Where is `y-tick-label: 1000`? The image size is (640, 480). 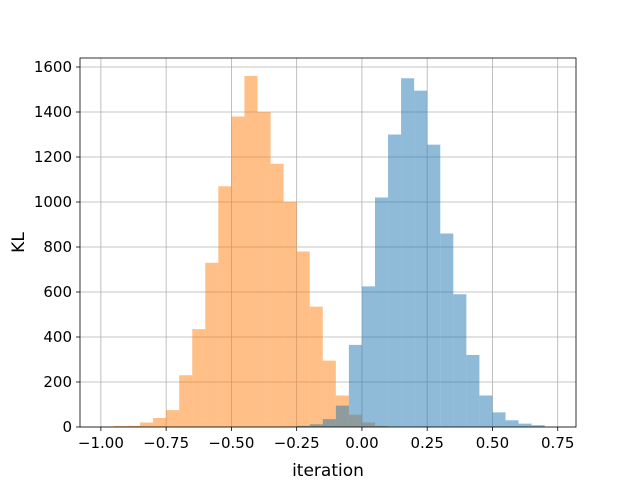 y-tick-label: 1000 is located at coordinates (53, 202).